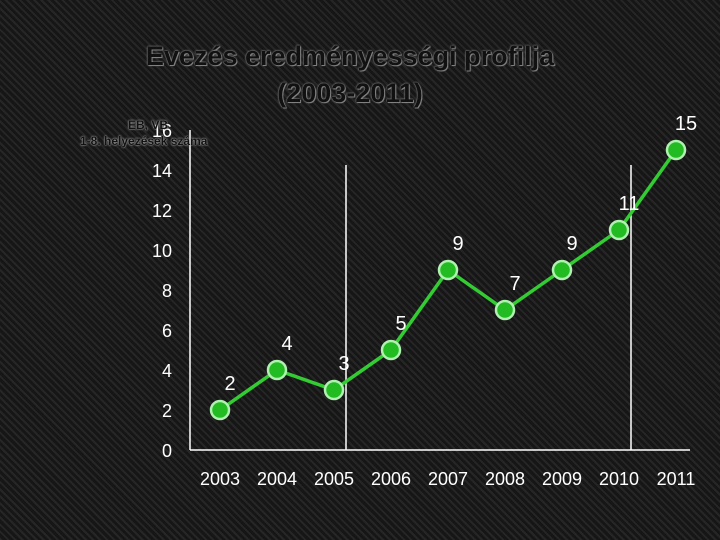  I want to click on chart-title-line1: Evezés eredményességi profilja, so click(350, 56).